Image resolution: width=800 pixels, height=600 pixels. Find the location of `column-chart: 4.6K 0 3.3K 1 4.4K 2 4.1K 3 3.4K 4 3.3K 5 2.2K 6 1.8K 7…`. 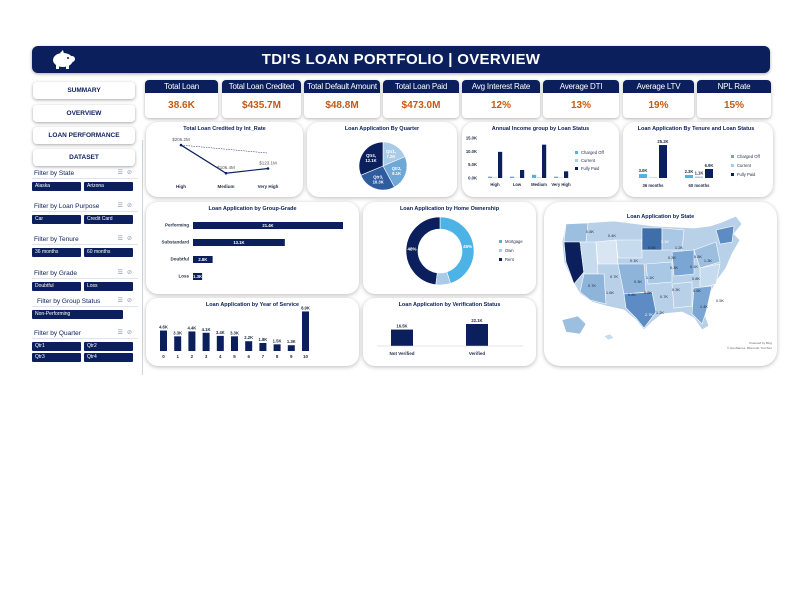

column-chart: 4.6K 0 3.3K 1 4.4K 2 4.1K 3 3.4K 4 3.3K 5 2.2K 6 1.8K 7… is located at coordinates (234, 332).